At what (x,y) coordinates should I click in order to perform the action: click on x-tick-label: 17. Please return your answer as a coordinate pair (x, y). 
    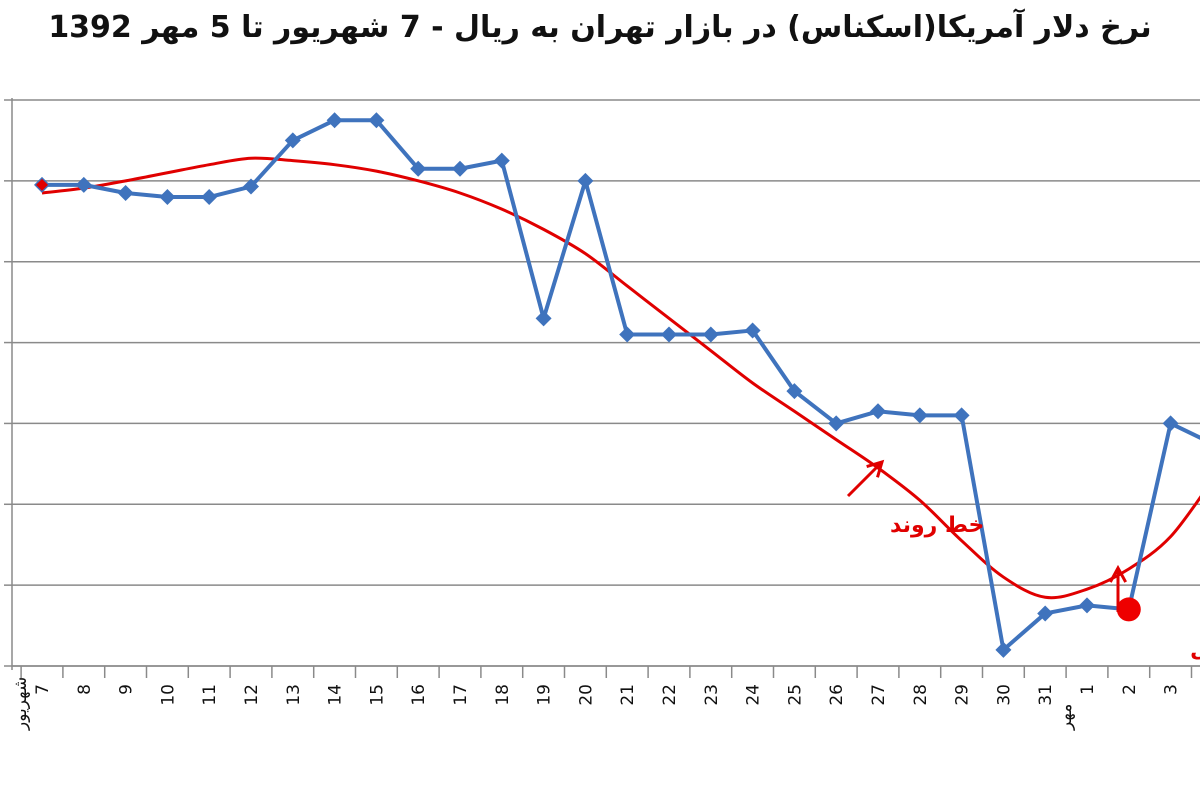
    Looking at the image, I should click on (461, 695).